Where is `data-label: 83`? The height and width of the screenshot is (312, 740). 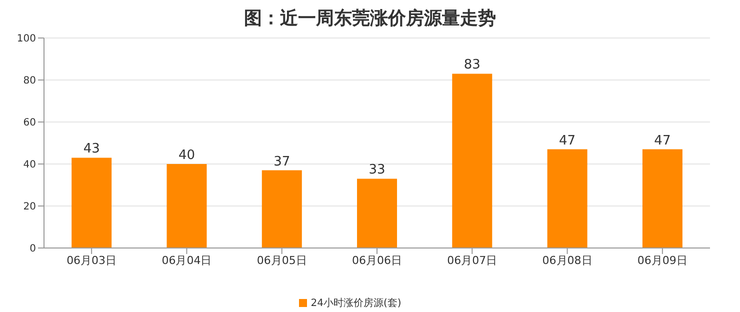
data-label: 83 is located at coordinates (472, 65).